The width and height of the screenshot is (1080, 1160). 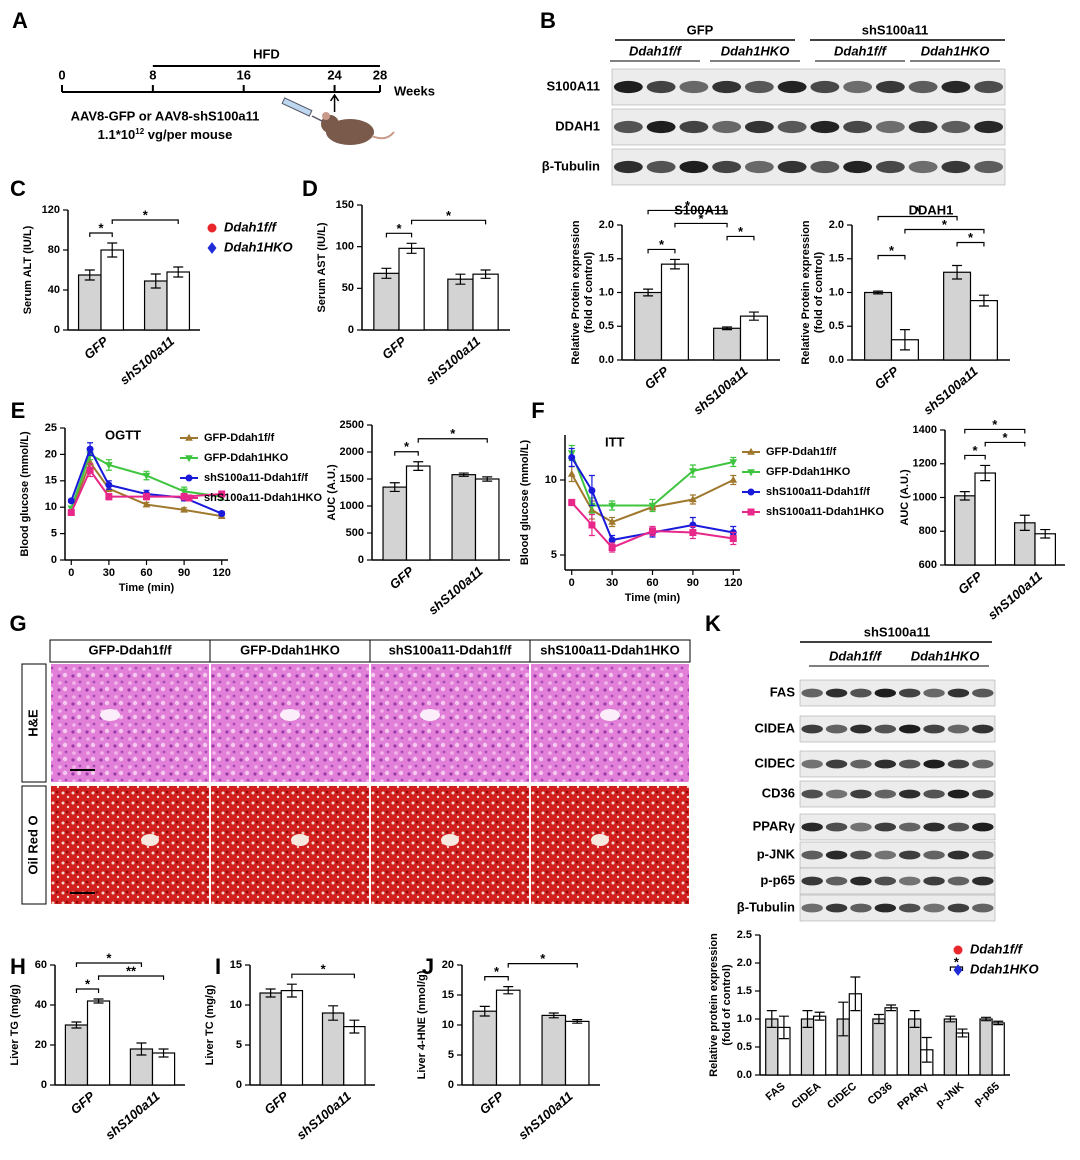 What do you see at coordinates (744, 935) in the screenshot?
I see `y-tick-label: 2.5` at bounding box center [744, 935].